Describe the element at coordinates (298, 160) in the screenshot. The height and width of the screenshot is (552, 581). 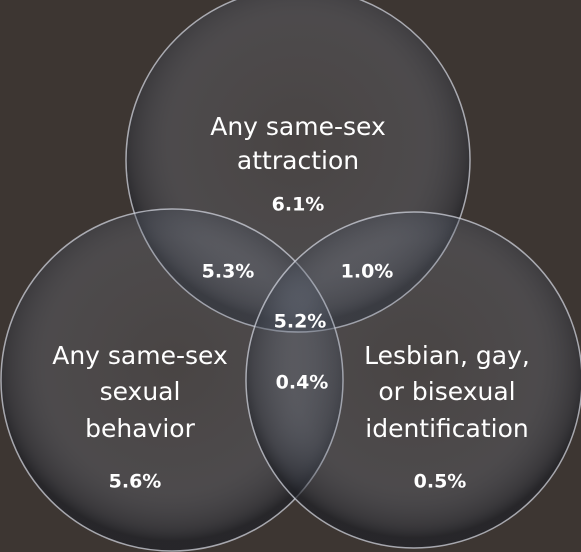
I see `set-label: attraction` at that location.